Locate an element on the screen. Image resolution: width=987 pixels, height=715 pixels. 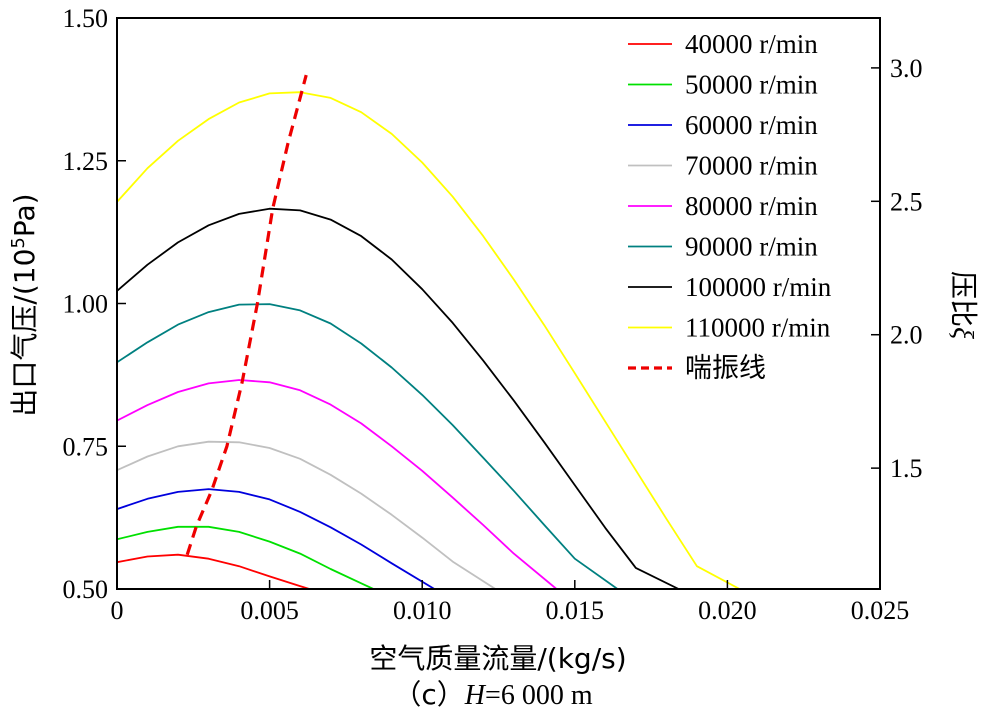
figure-caption: （c）H=6 000 m is located at coordinates (492, 694).